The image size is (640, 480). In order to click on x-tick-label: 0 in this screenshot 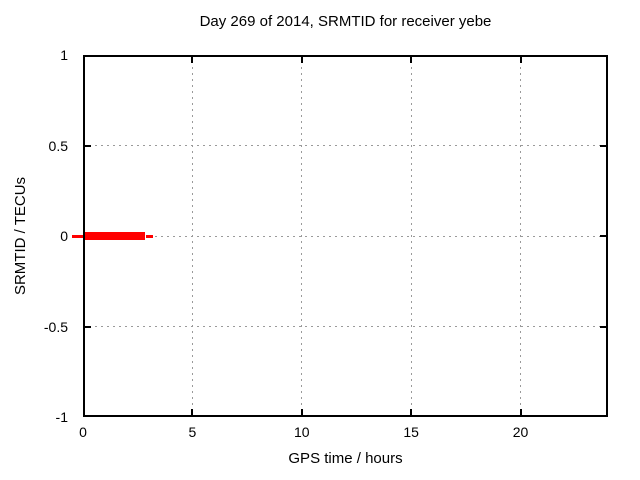, I will do `click(83, 432)`.